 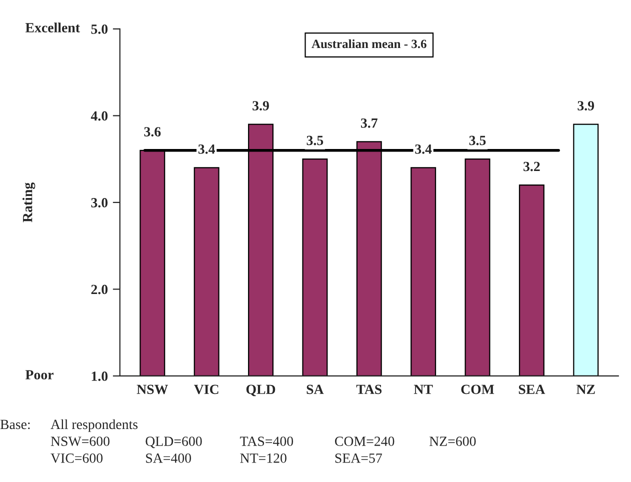 What do you see at coordinates (585, 389) in the screenshot?
I see `x-tick-label: NZ` at bounding box center [585, 389].